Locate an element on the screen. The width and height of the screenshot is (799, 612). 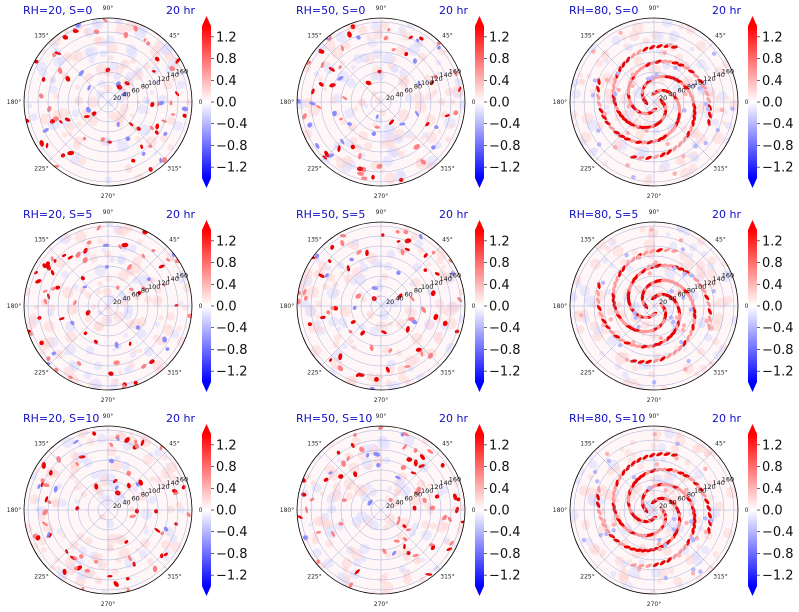
panel-title: RH=20, S=5 is located at coordinates (58, 214).